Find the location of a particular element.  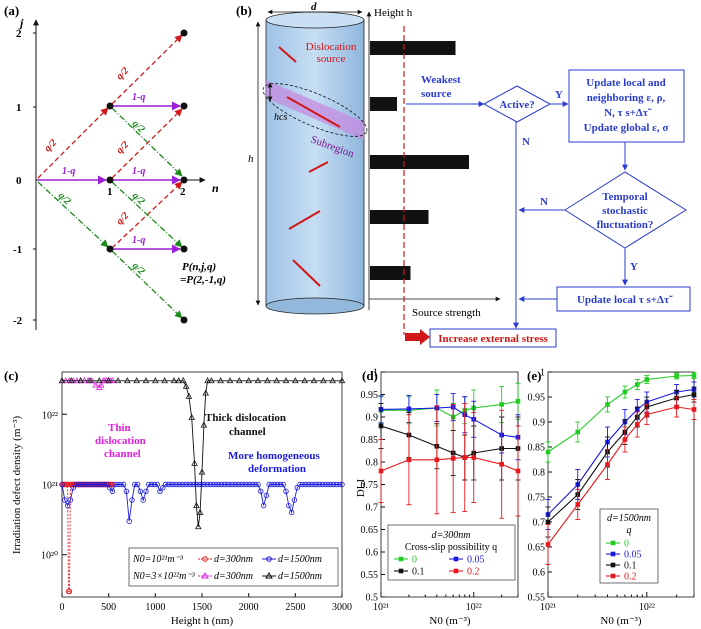

update-local-label: Update local τ s+Δτ̃ is located at coordinates (625, 300).